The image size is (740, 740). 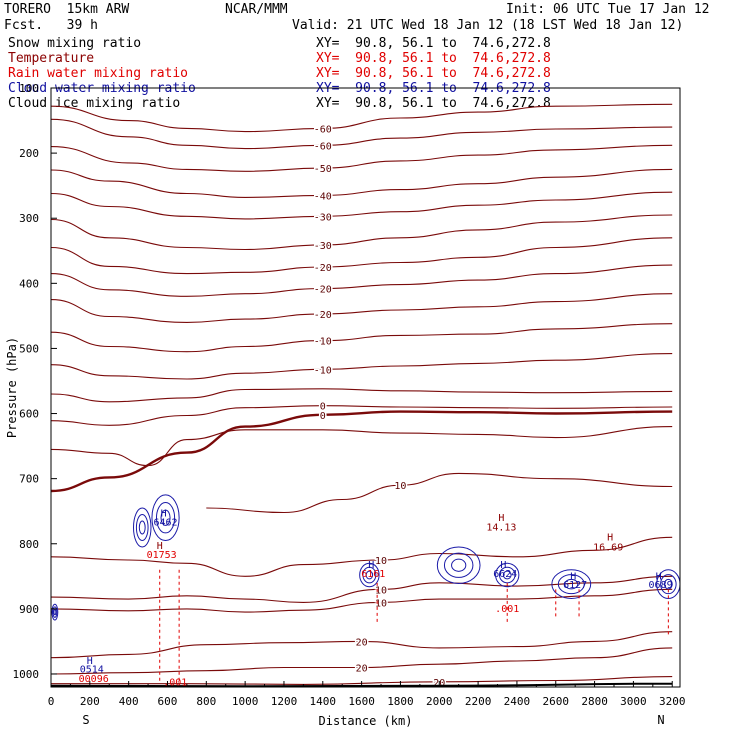 I want to click on y-tick-label: 600, so click(x=29, y=414).